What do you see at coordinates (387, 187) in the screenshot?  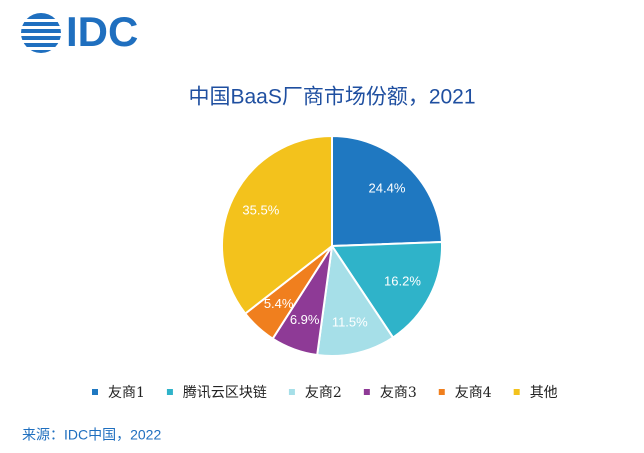 I see `data-label: 24.4%` at bounding box center [387, 187].